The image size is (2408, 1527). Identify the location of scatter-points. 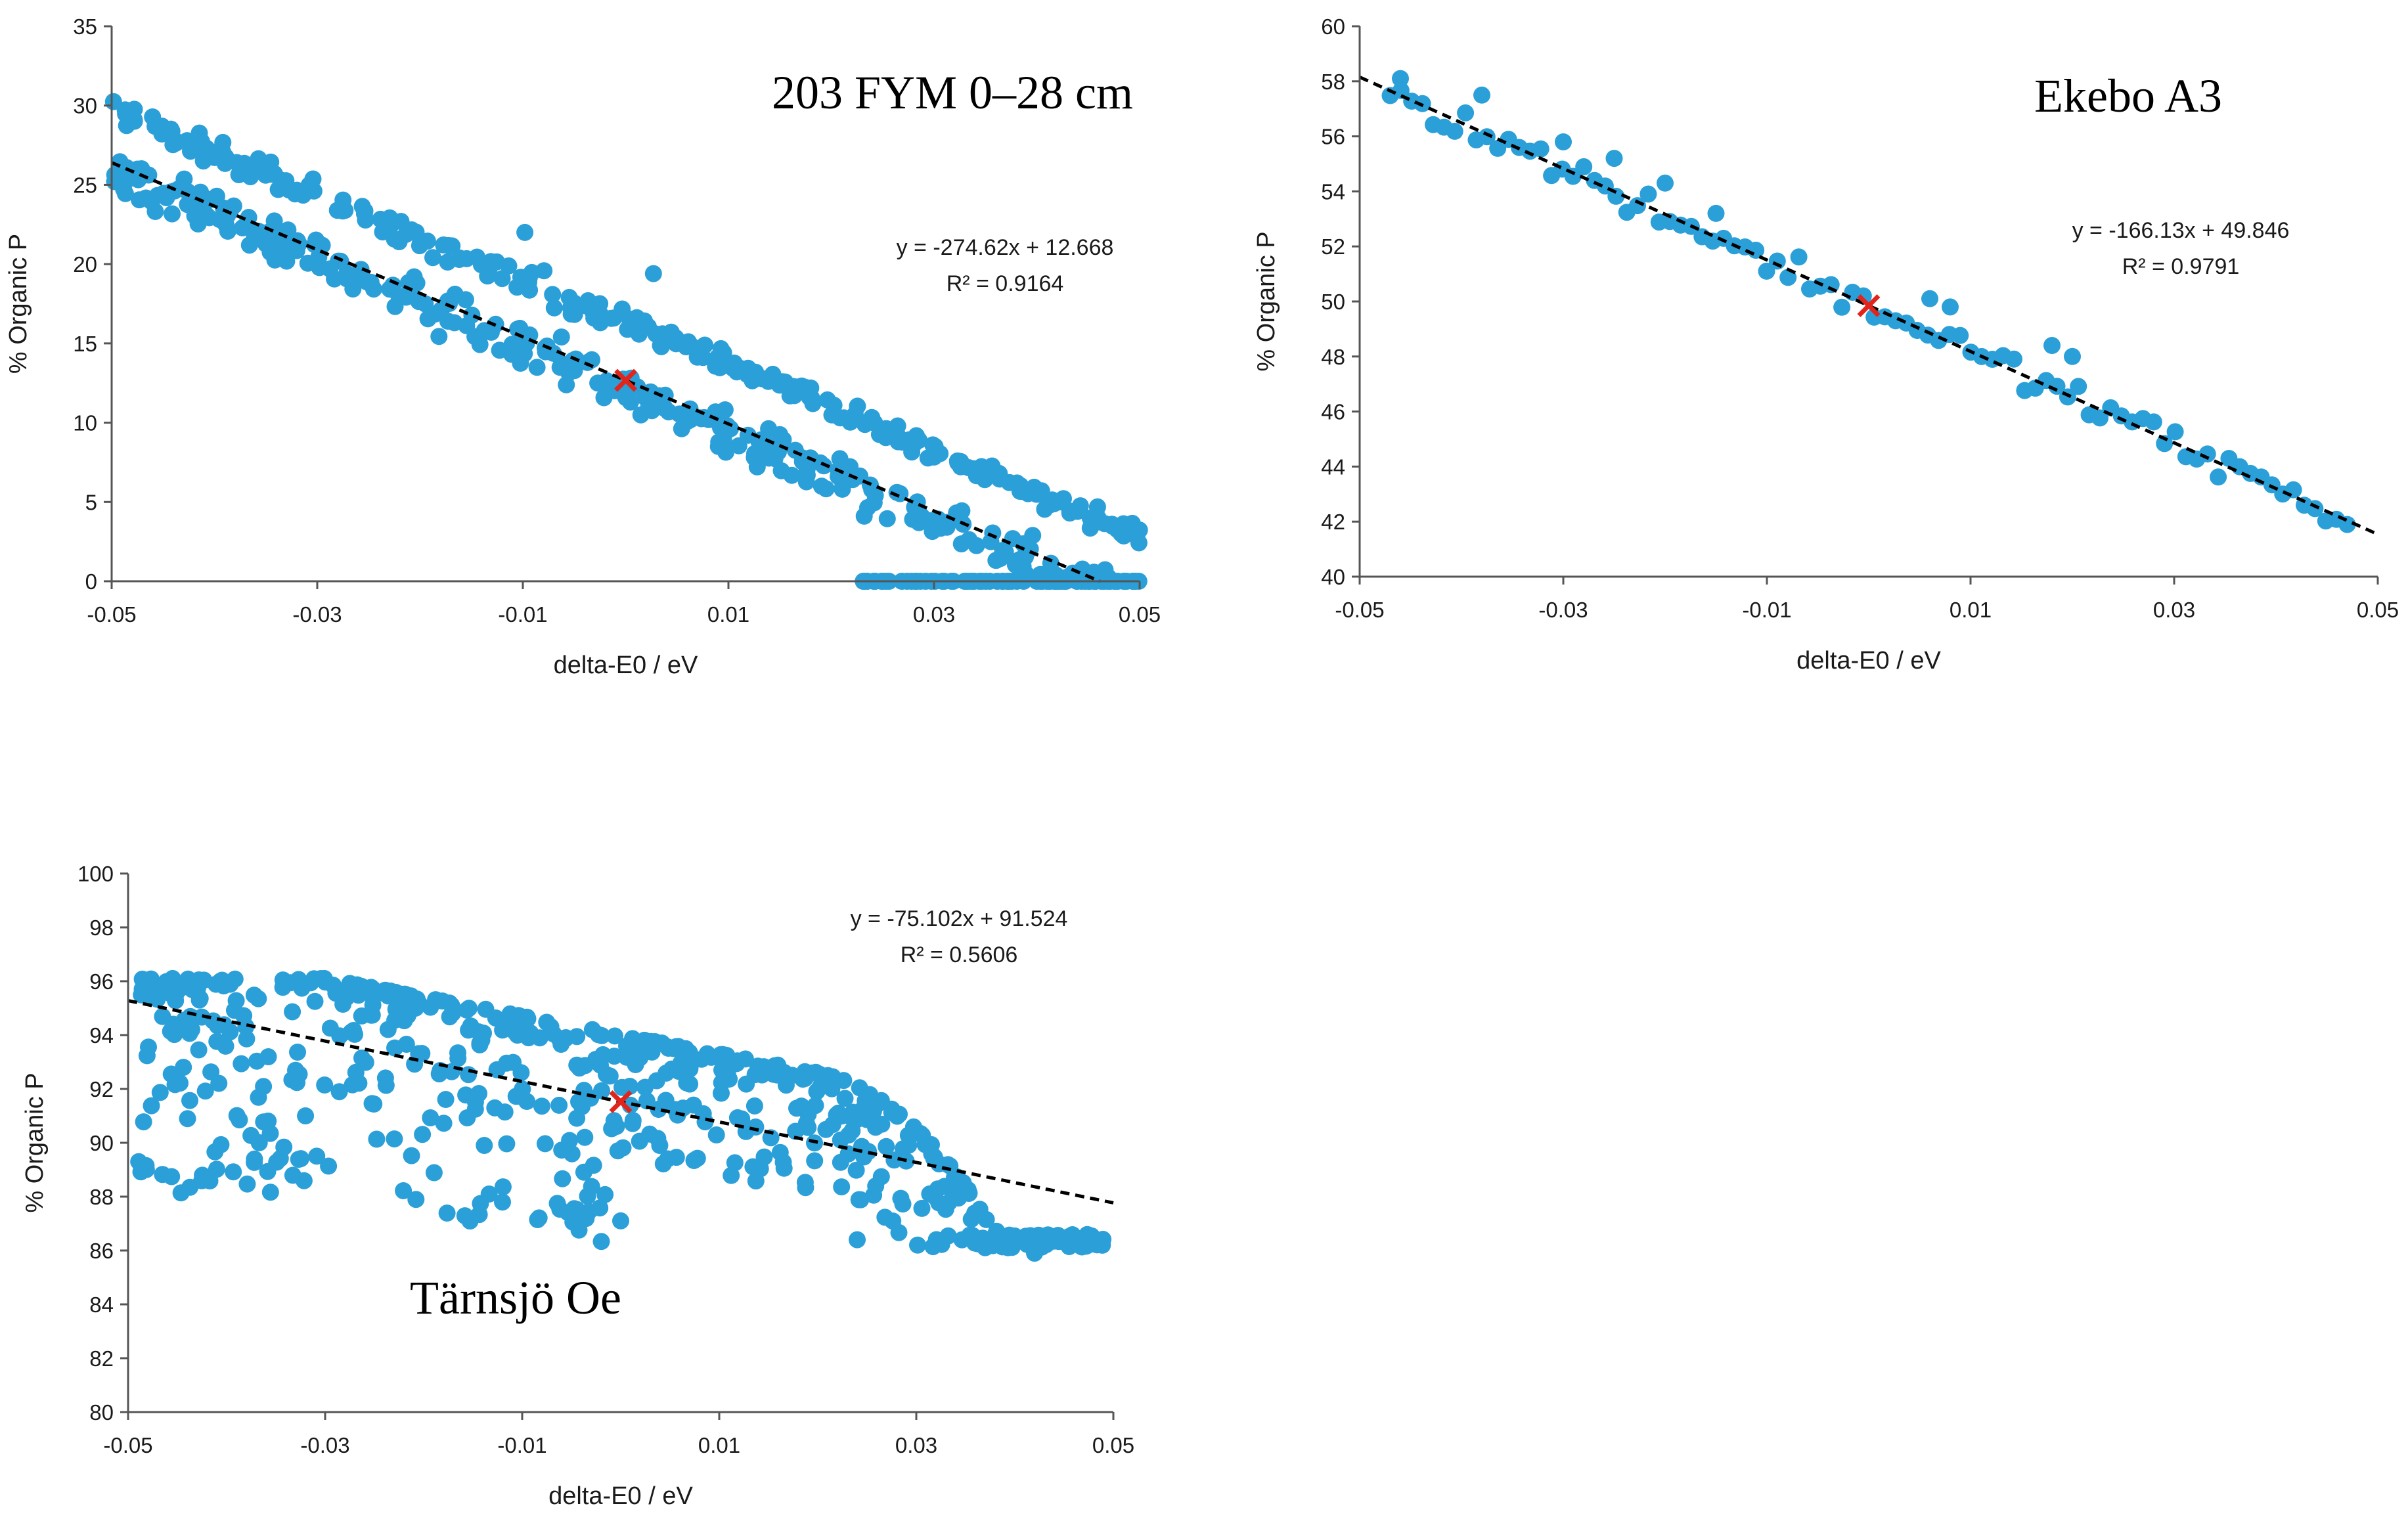
(1869, 301).